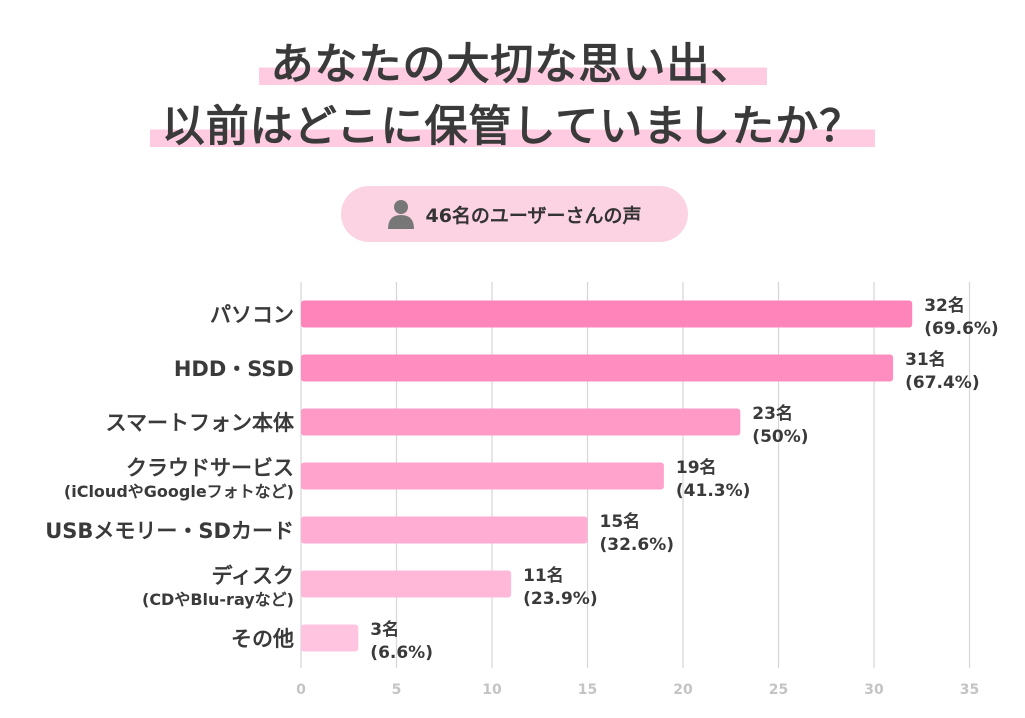 The height and width of the screenshot is (718, 1025). I want to click on respondent-badge: 46名のユーザーさんの声, so click(514, 214).